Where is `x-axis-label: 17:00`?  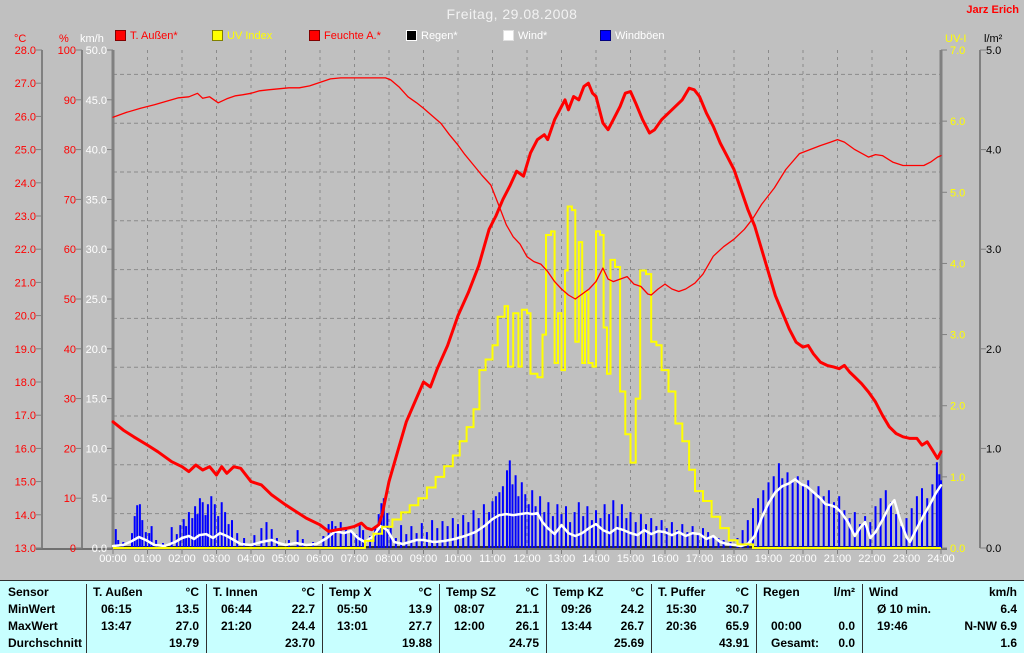
x-axis-label: 17:00 is located at coordinates (699, 559).